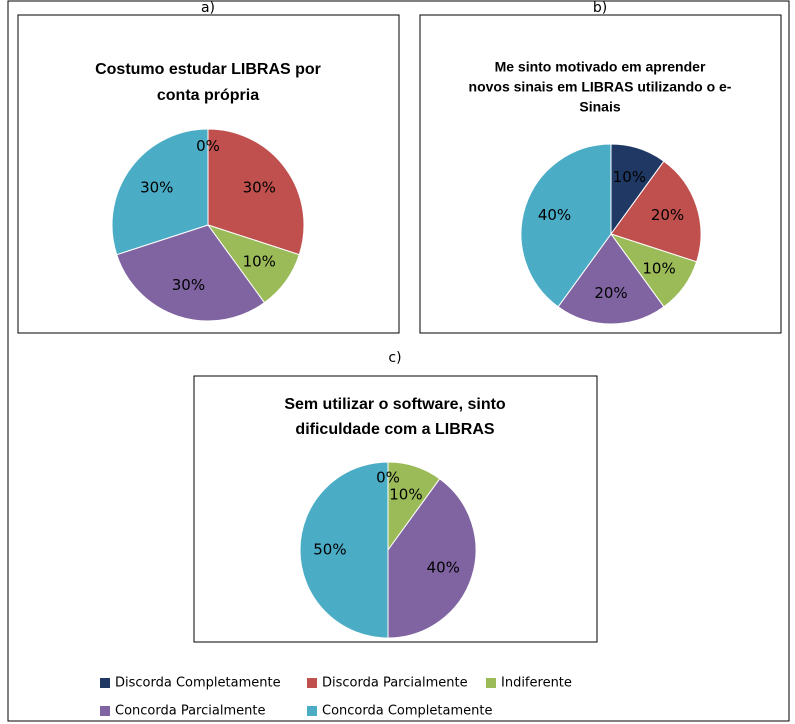 Image resolution: width=795 pixels, height=724 pixels. I want to click on chart-title: dificuldade com a LIBRAS, so click(394, 429).